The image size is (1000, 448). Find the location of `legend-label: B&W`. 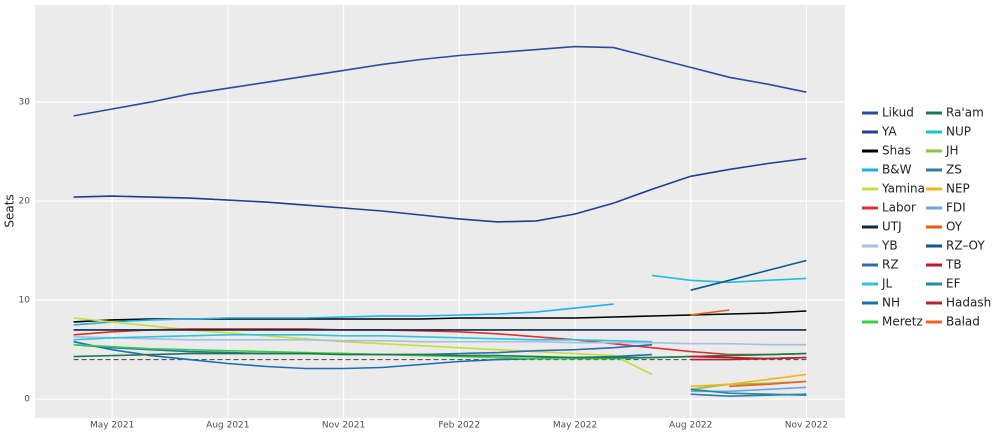

legend-label: B&W is located at coordinates (897, 170).